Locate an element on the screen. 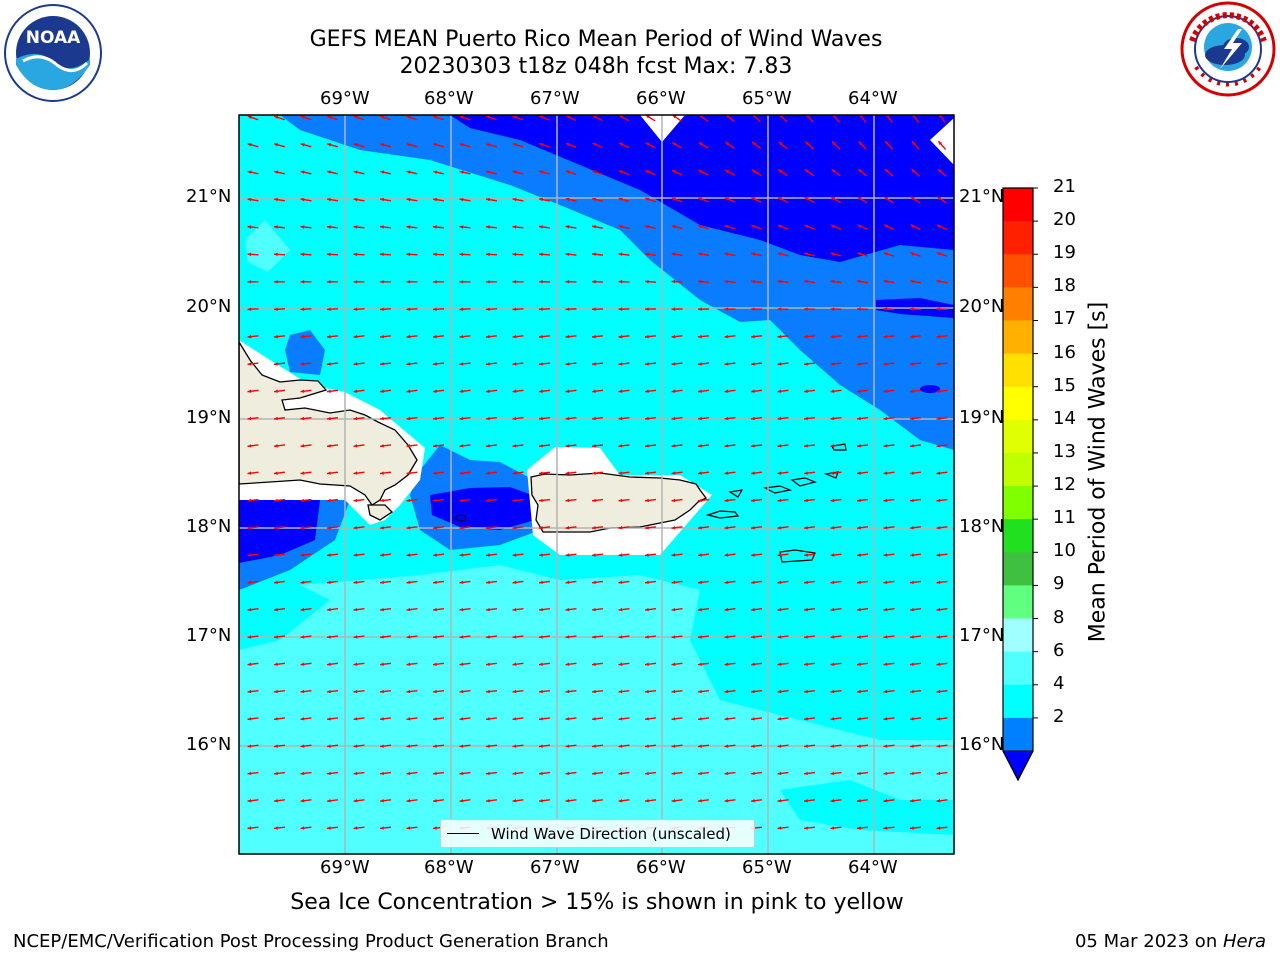 This screenshot has height=960, width=1280. lat-label-left: 18°N is located at coordinates (209, 526).